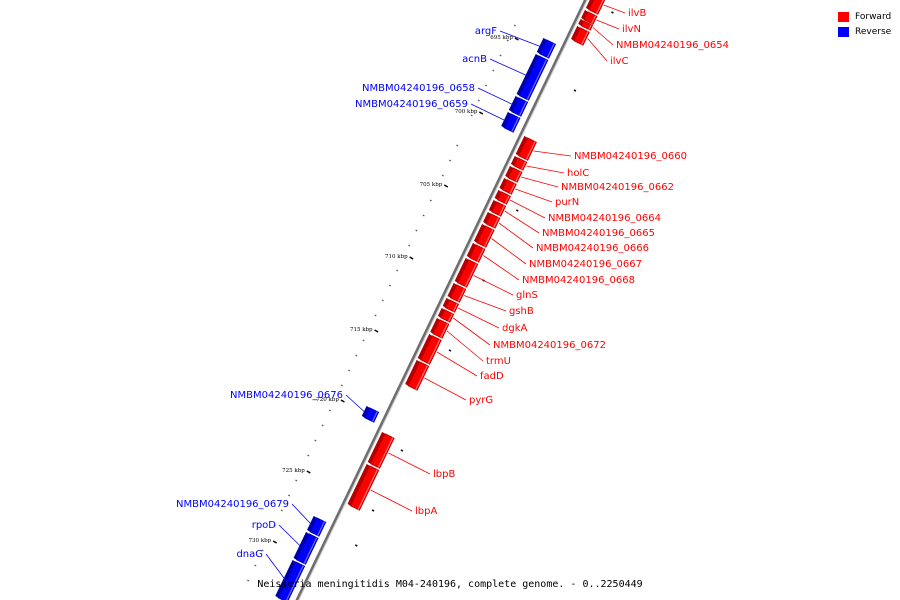 This screenshot has width=900, height=600. I want to click on forward-gene-label: purN, so click(567, 202).